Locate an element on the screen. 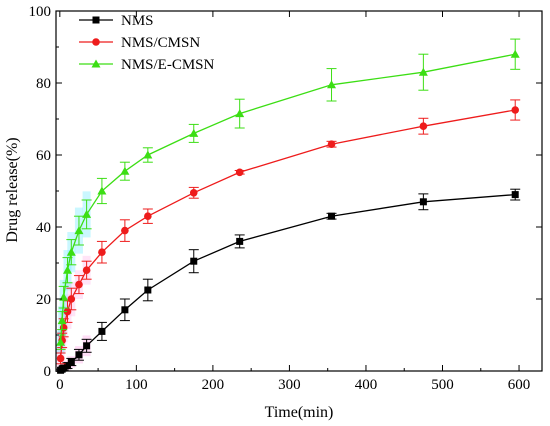  x-tick-label-200: 200 is located at coordinates (213, 385).